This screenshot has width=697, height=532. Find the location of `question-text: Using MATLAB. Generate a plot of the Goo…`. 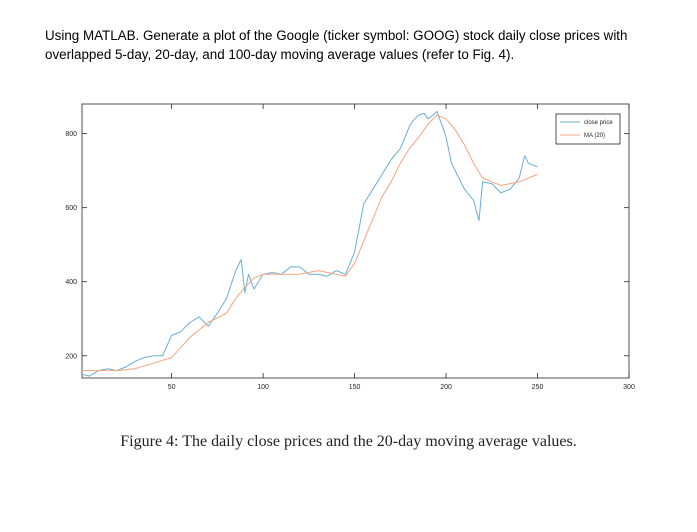

question-text: Using MATLAB. Generate a plot of the Goo… is located at coordinates (355, 45).